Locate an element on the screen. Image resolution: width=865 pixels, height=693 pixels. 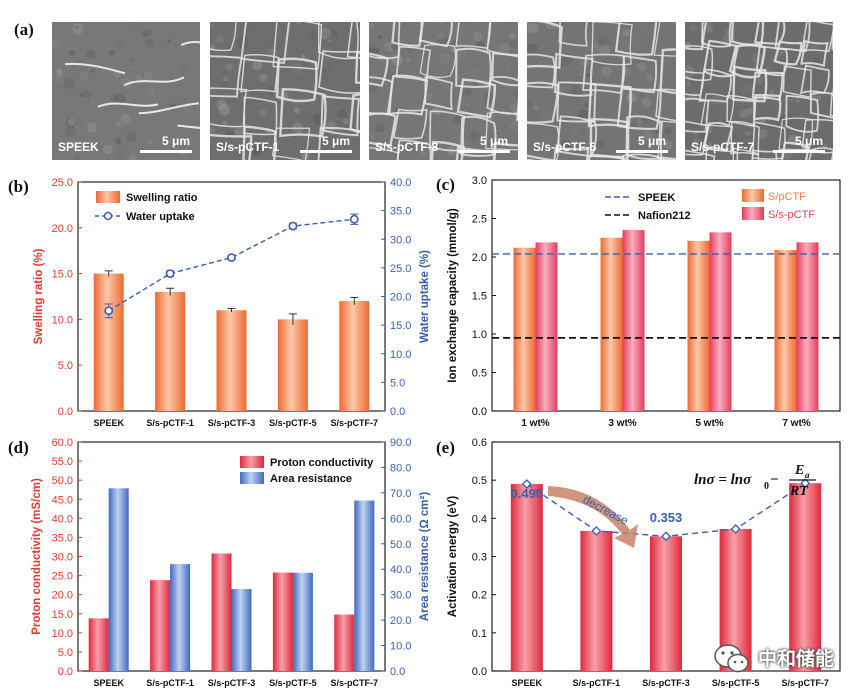
panel-a-label: (a) is located at coordinates (24, 29).